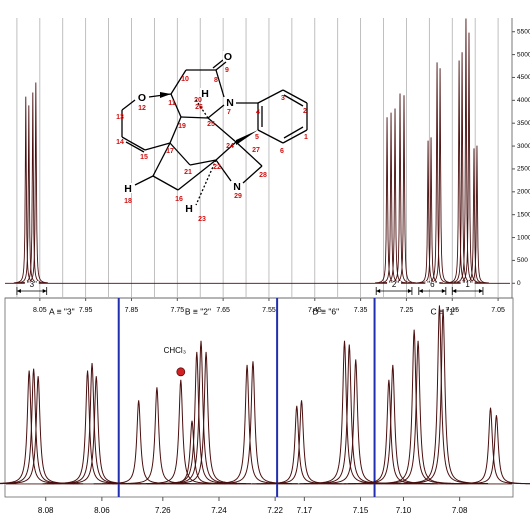  Describe the element at coordinates (523, 146) in the screenshot. I see `y-tick-label: 3000` at that location.